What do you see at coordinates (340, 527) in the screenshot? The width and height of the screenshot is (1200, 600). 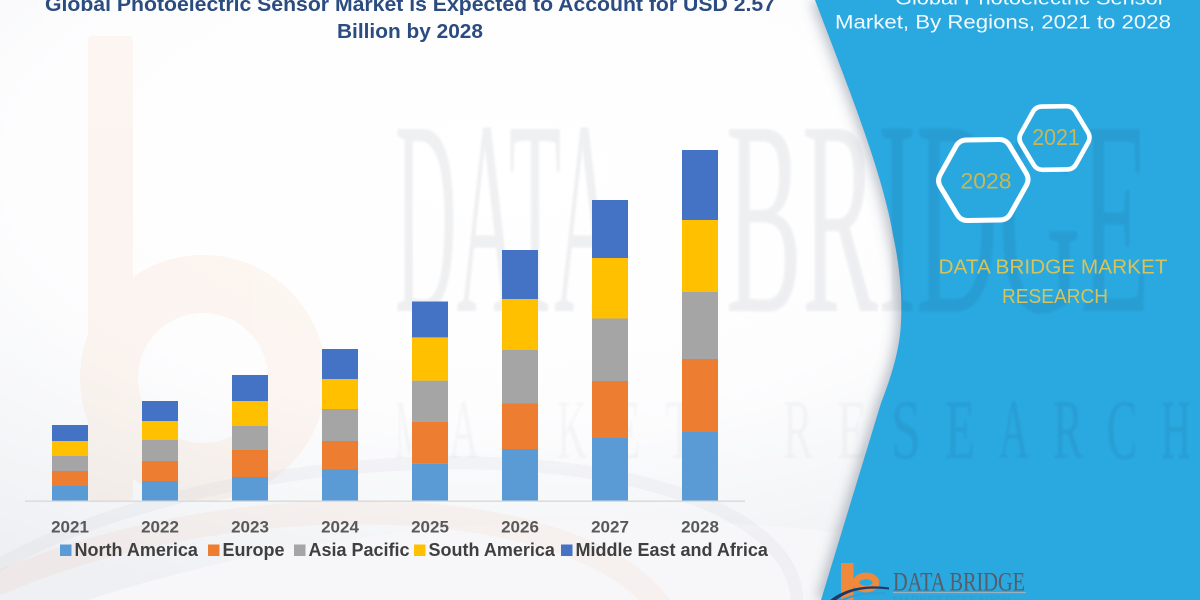 I see `svg-text: 2024` at bounding box center [340, 527].